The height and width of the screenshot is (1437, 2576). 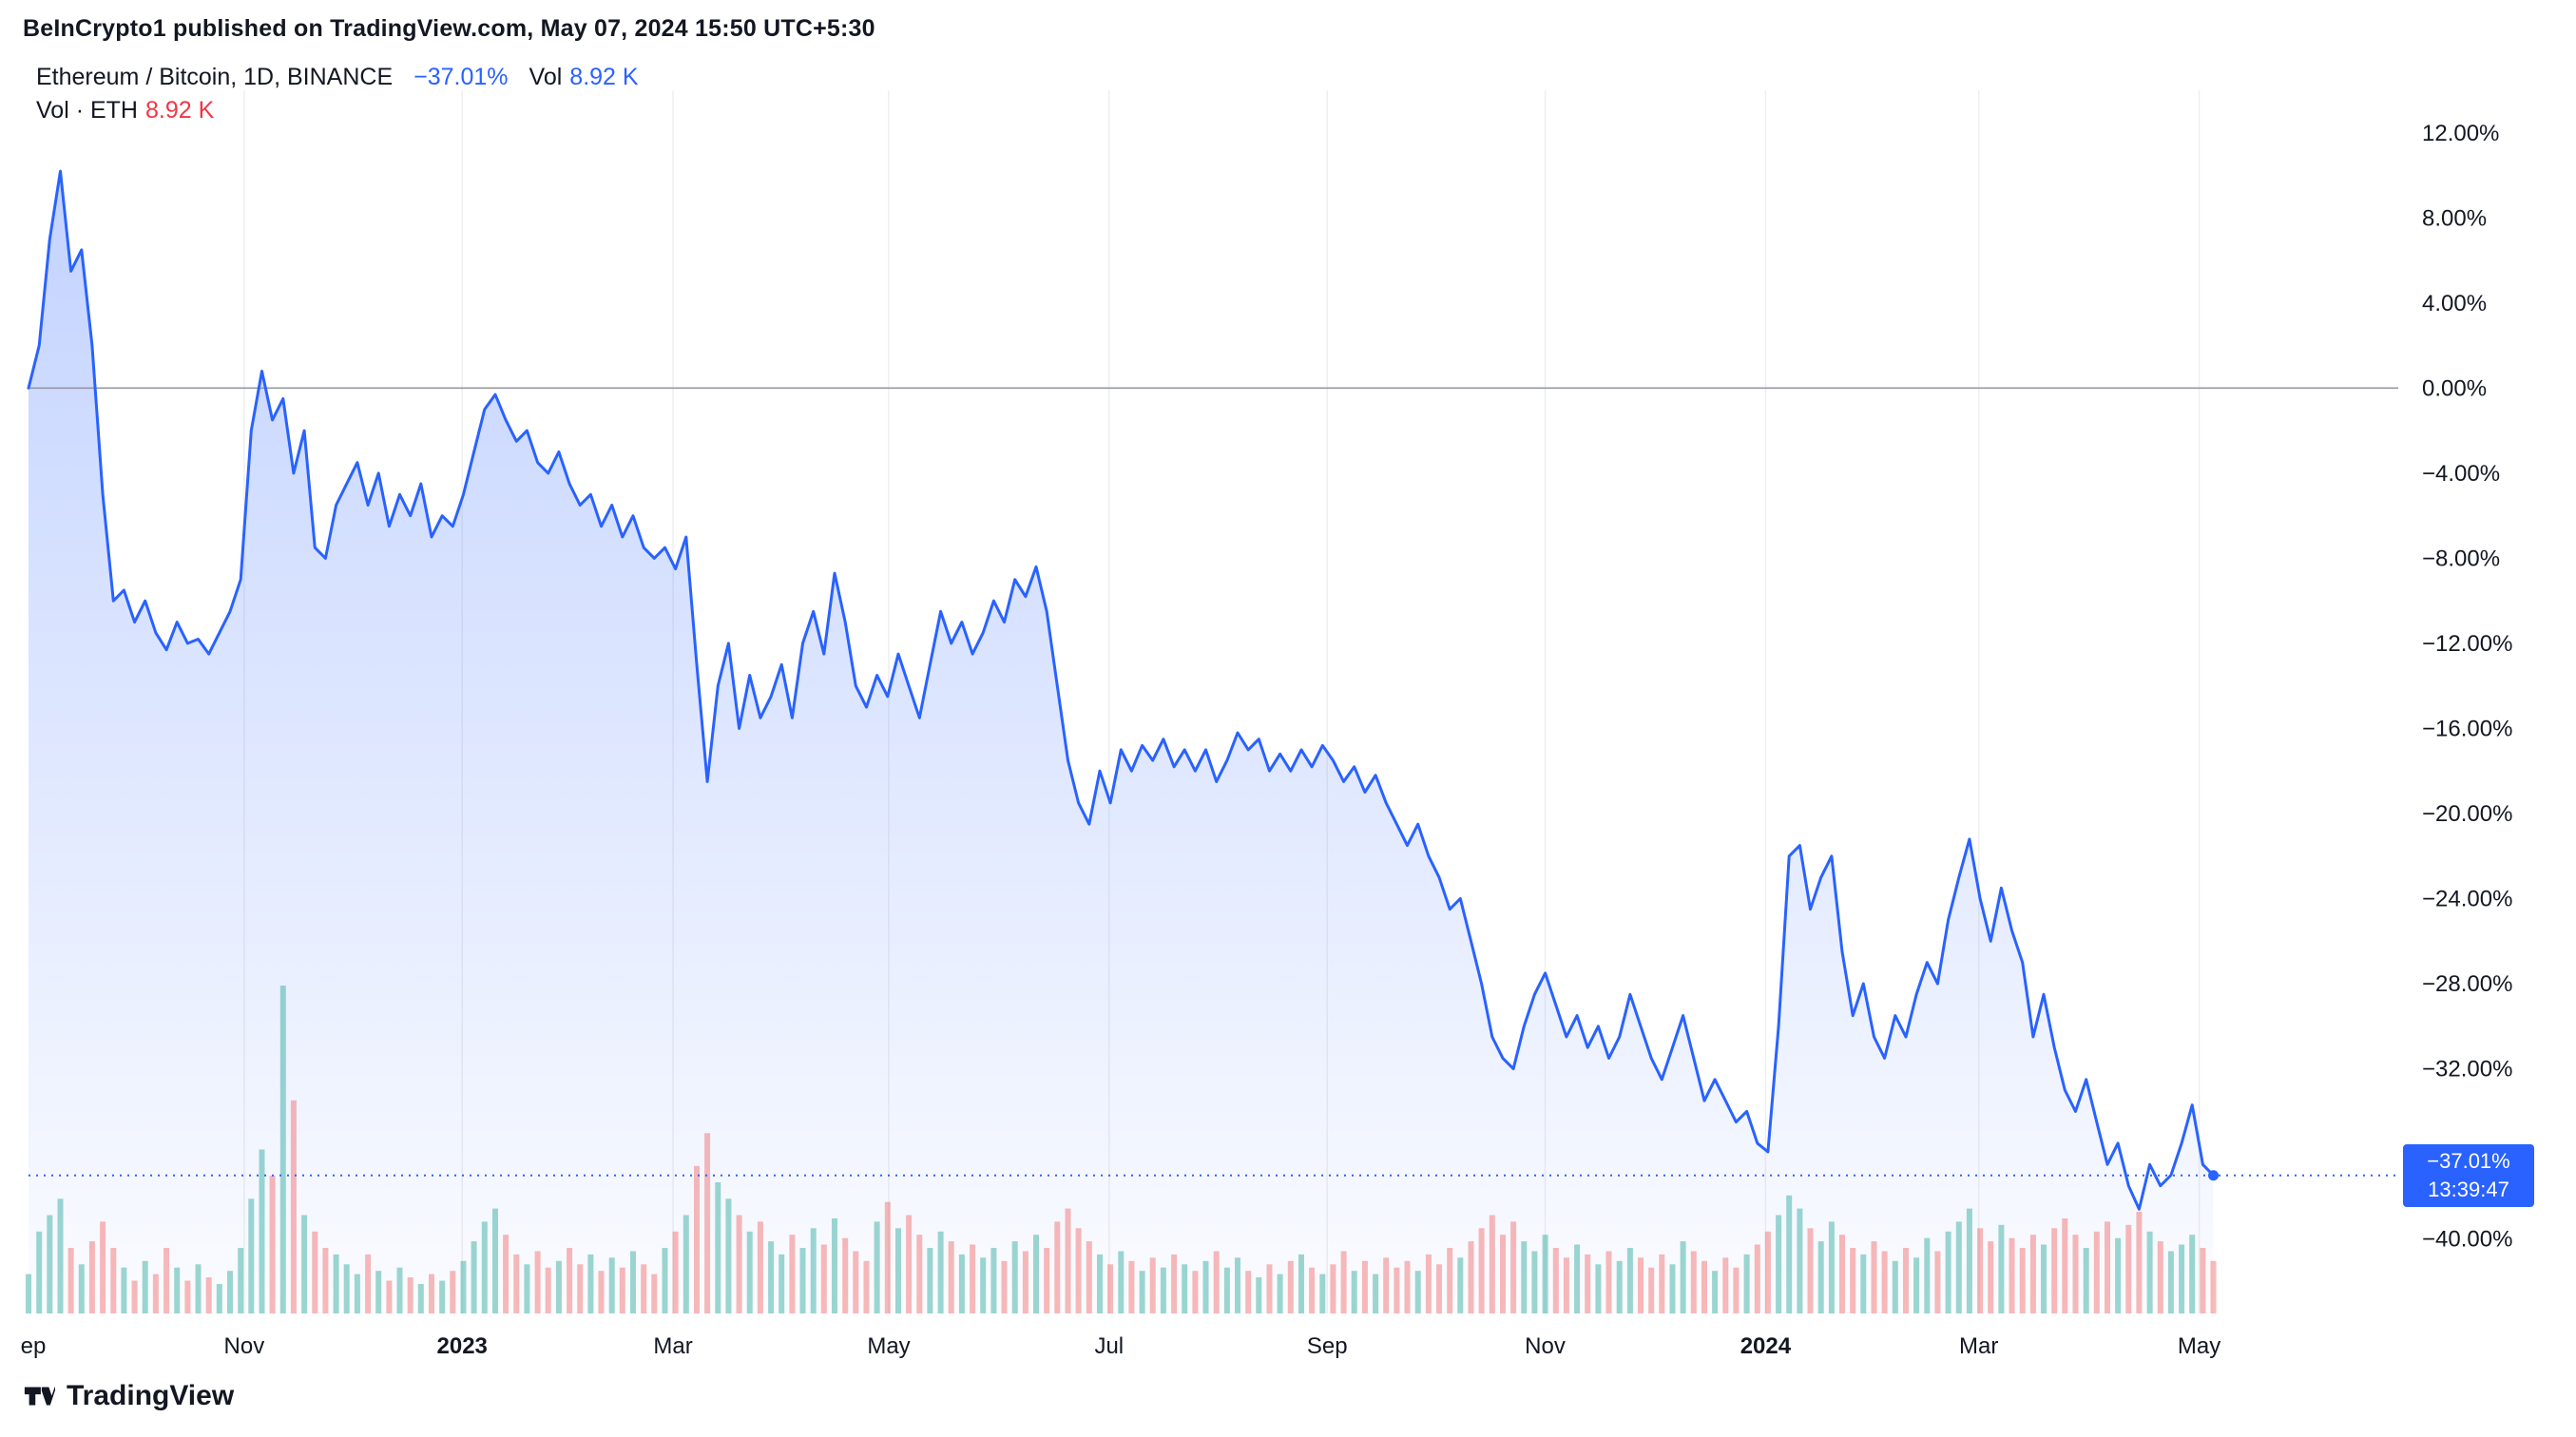 I want to click on legend-volume-label: Vol · ETH, so click(x=87, y=110).